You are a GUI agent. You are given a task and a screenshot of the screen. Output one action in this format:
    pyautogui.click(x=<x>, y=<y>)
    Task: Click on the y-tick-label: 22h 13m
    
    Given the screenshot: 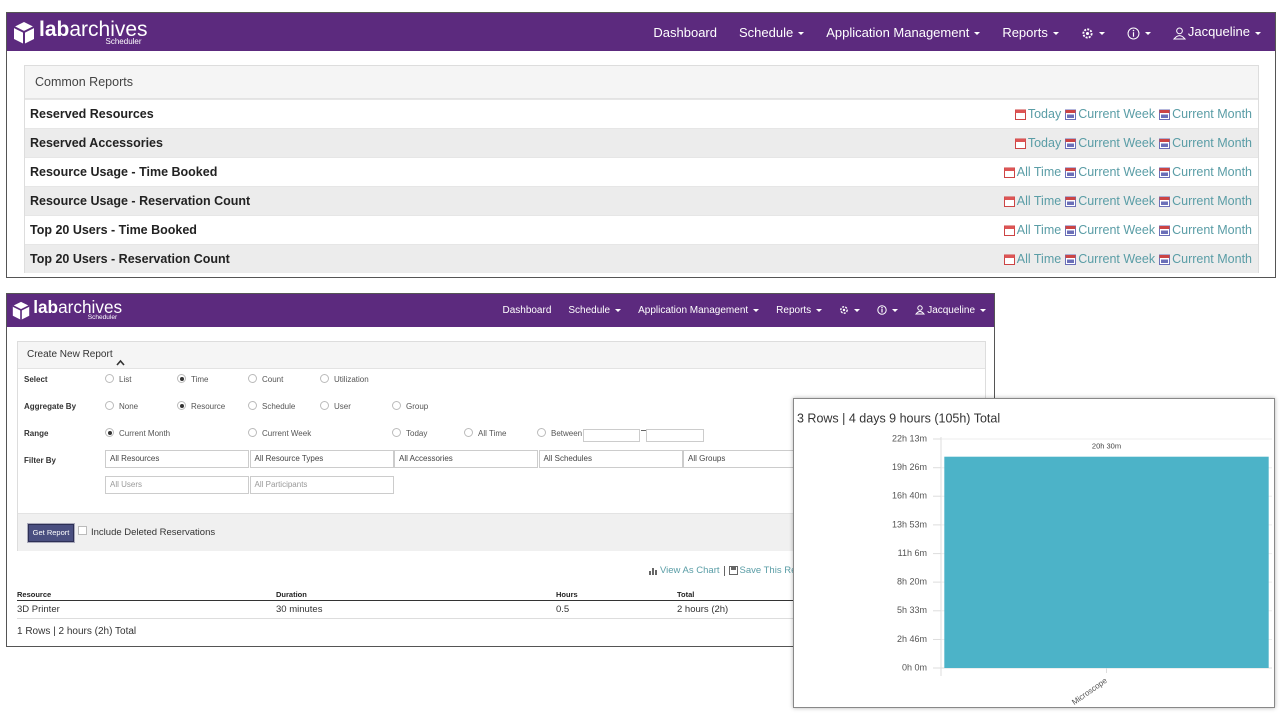 What is the action you would take?
    pyautogui.click(x=909, y=438)
    